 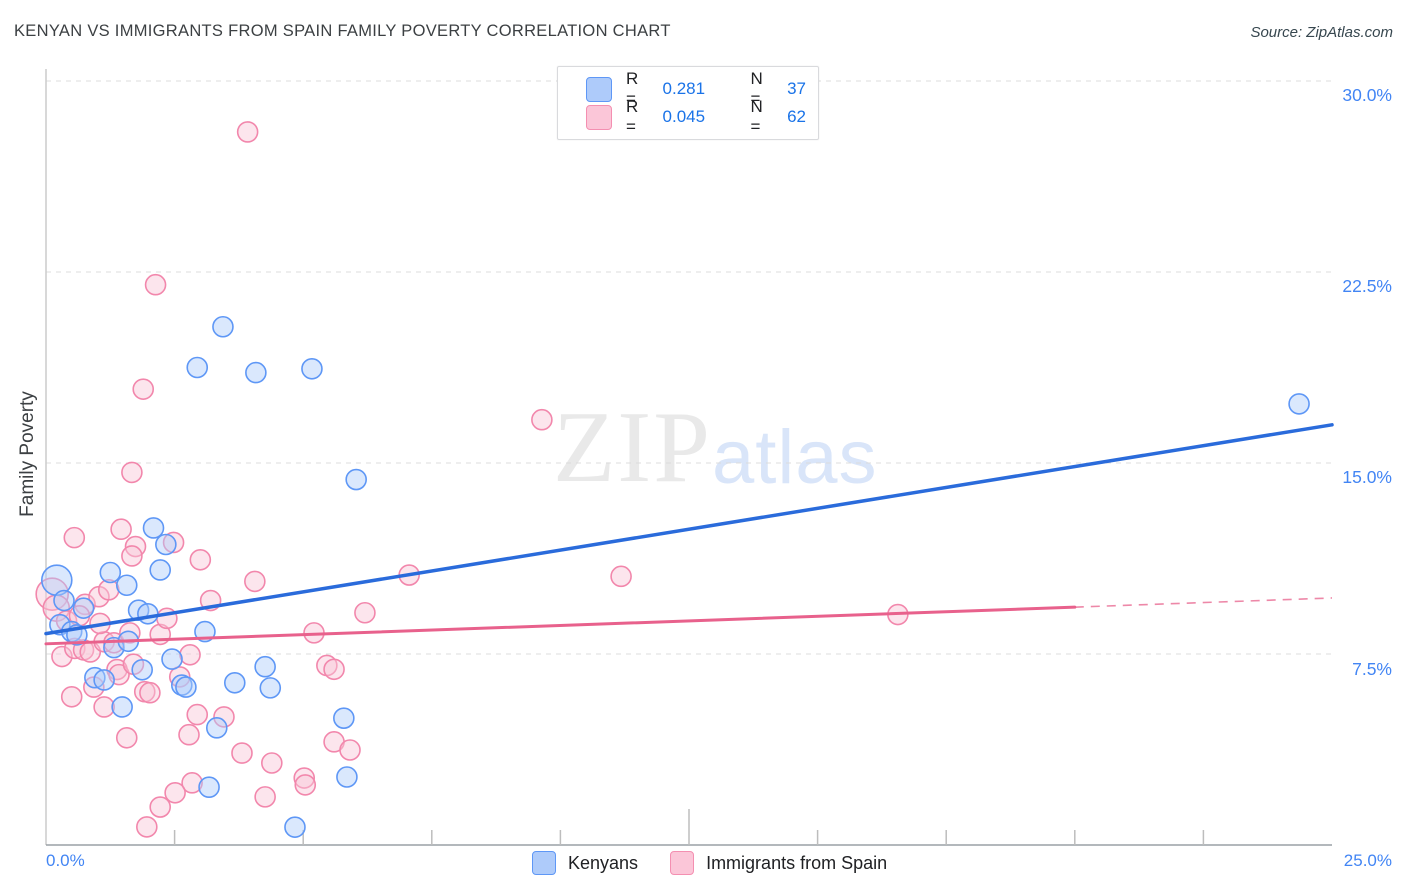 I want to click on y-tick-label-22-5: 22.5%, so click(x=1367, y=286).